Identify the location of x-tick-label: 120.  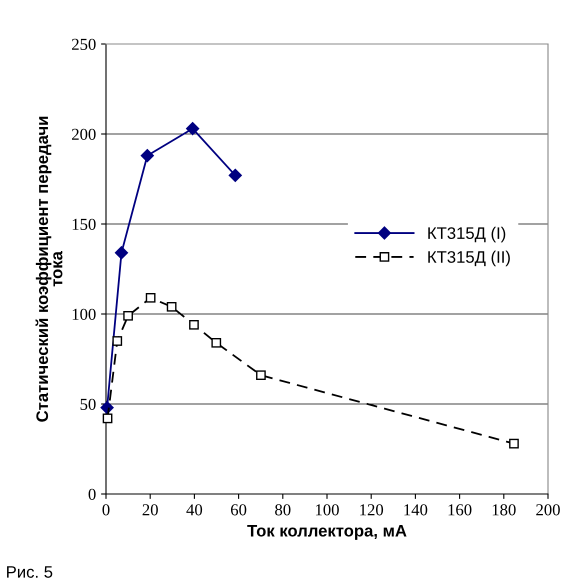
(372, 510).